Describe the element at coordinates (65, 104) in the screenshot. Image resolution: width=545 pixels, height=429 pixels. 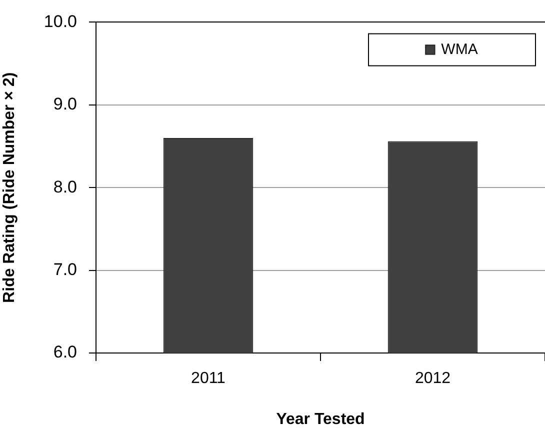
I see `y-tick-label: 9.0` at that location.